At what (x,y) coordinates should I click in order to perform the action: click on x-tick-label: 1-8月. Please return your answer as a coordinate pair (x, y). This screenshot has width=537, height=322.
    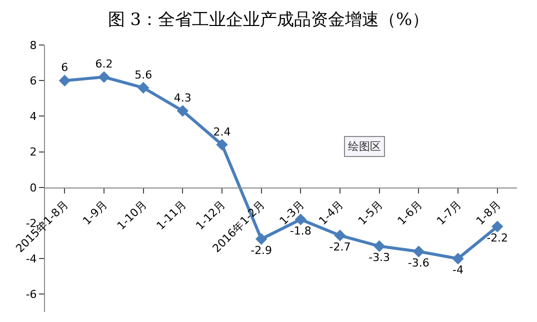
    Looking at the image, I should click on (489, 213).